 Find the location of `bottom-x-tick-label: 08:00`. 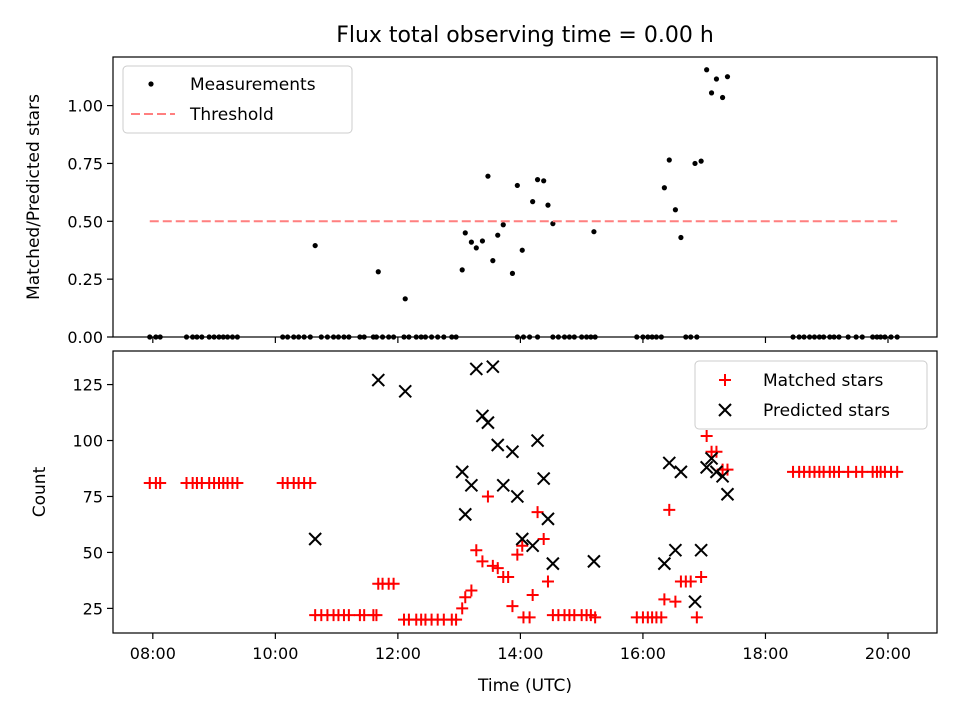

bottom-x-tick-label: 08:00 is located at coordinates (153, 653).